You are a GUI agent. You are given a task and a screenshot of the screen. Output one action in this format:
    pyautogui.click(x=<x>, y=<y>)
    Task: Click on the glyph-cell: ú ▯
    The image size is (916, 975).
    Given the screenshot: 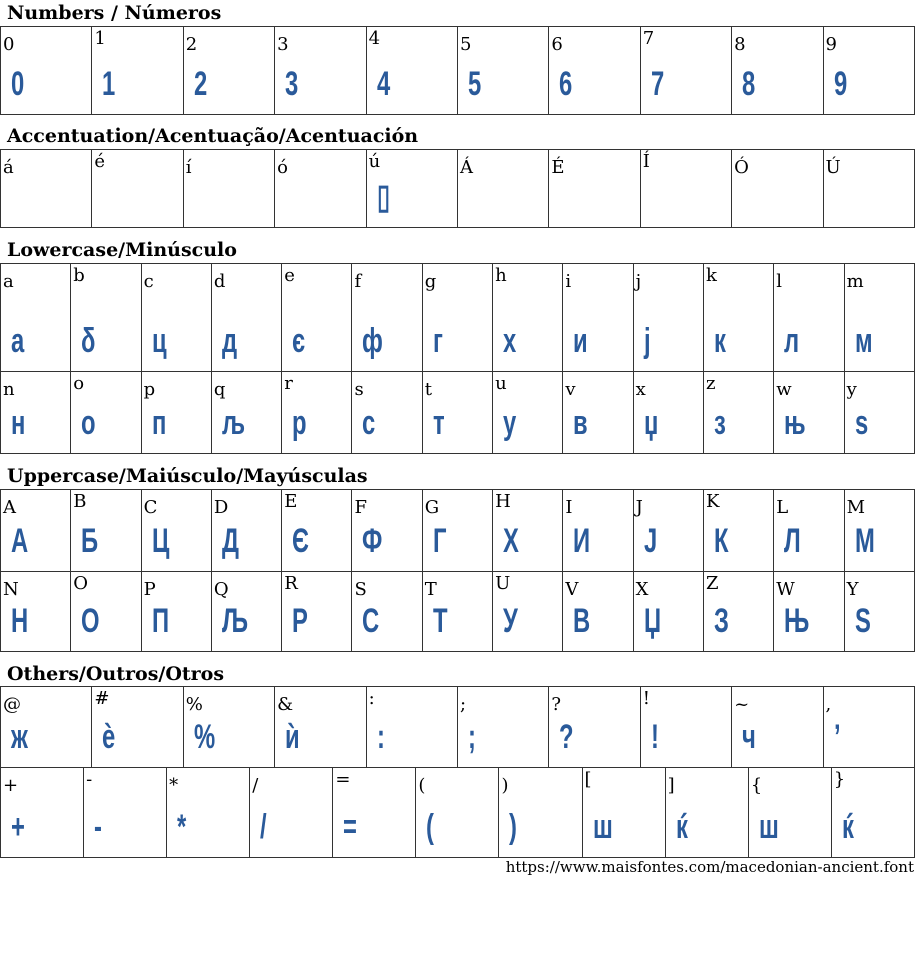 What is the action you would take?
    pyautogui.click(x=411, y=188)
    